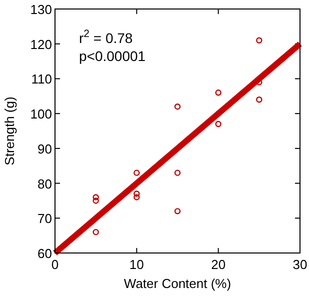  Describe the element at coordinates (178, 283) in the screenshot. I see `x-axis-title: Water Content (%)` at that location.